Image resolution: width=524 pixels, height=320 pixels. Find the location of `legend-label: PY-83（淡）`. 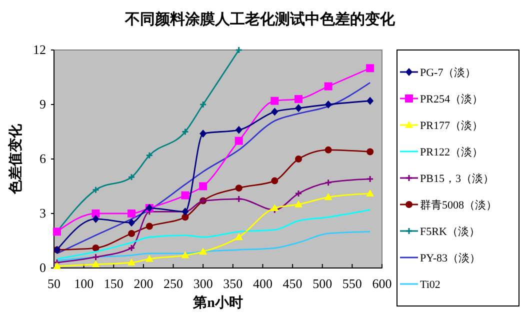

legend-label: PY-83（淡） is located at coordinates (450, 258).